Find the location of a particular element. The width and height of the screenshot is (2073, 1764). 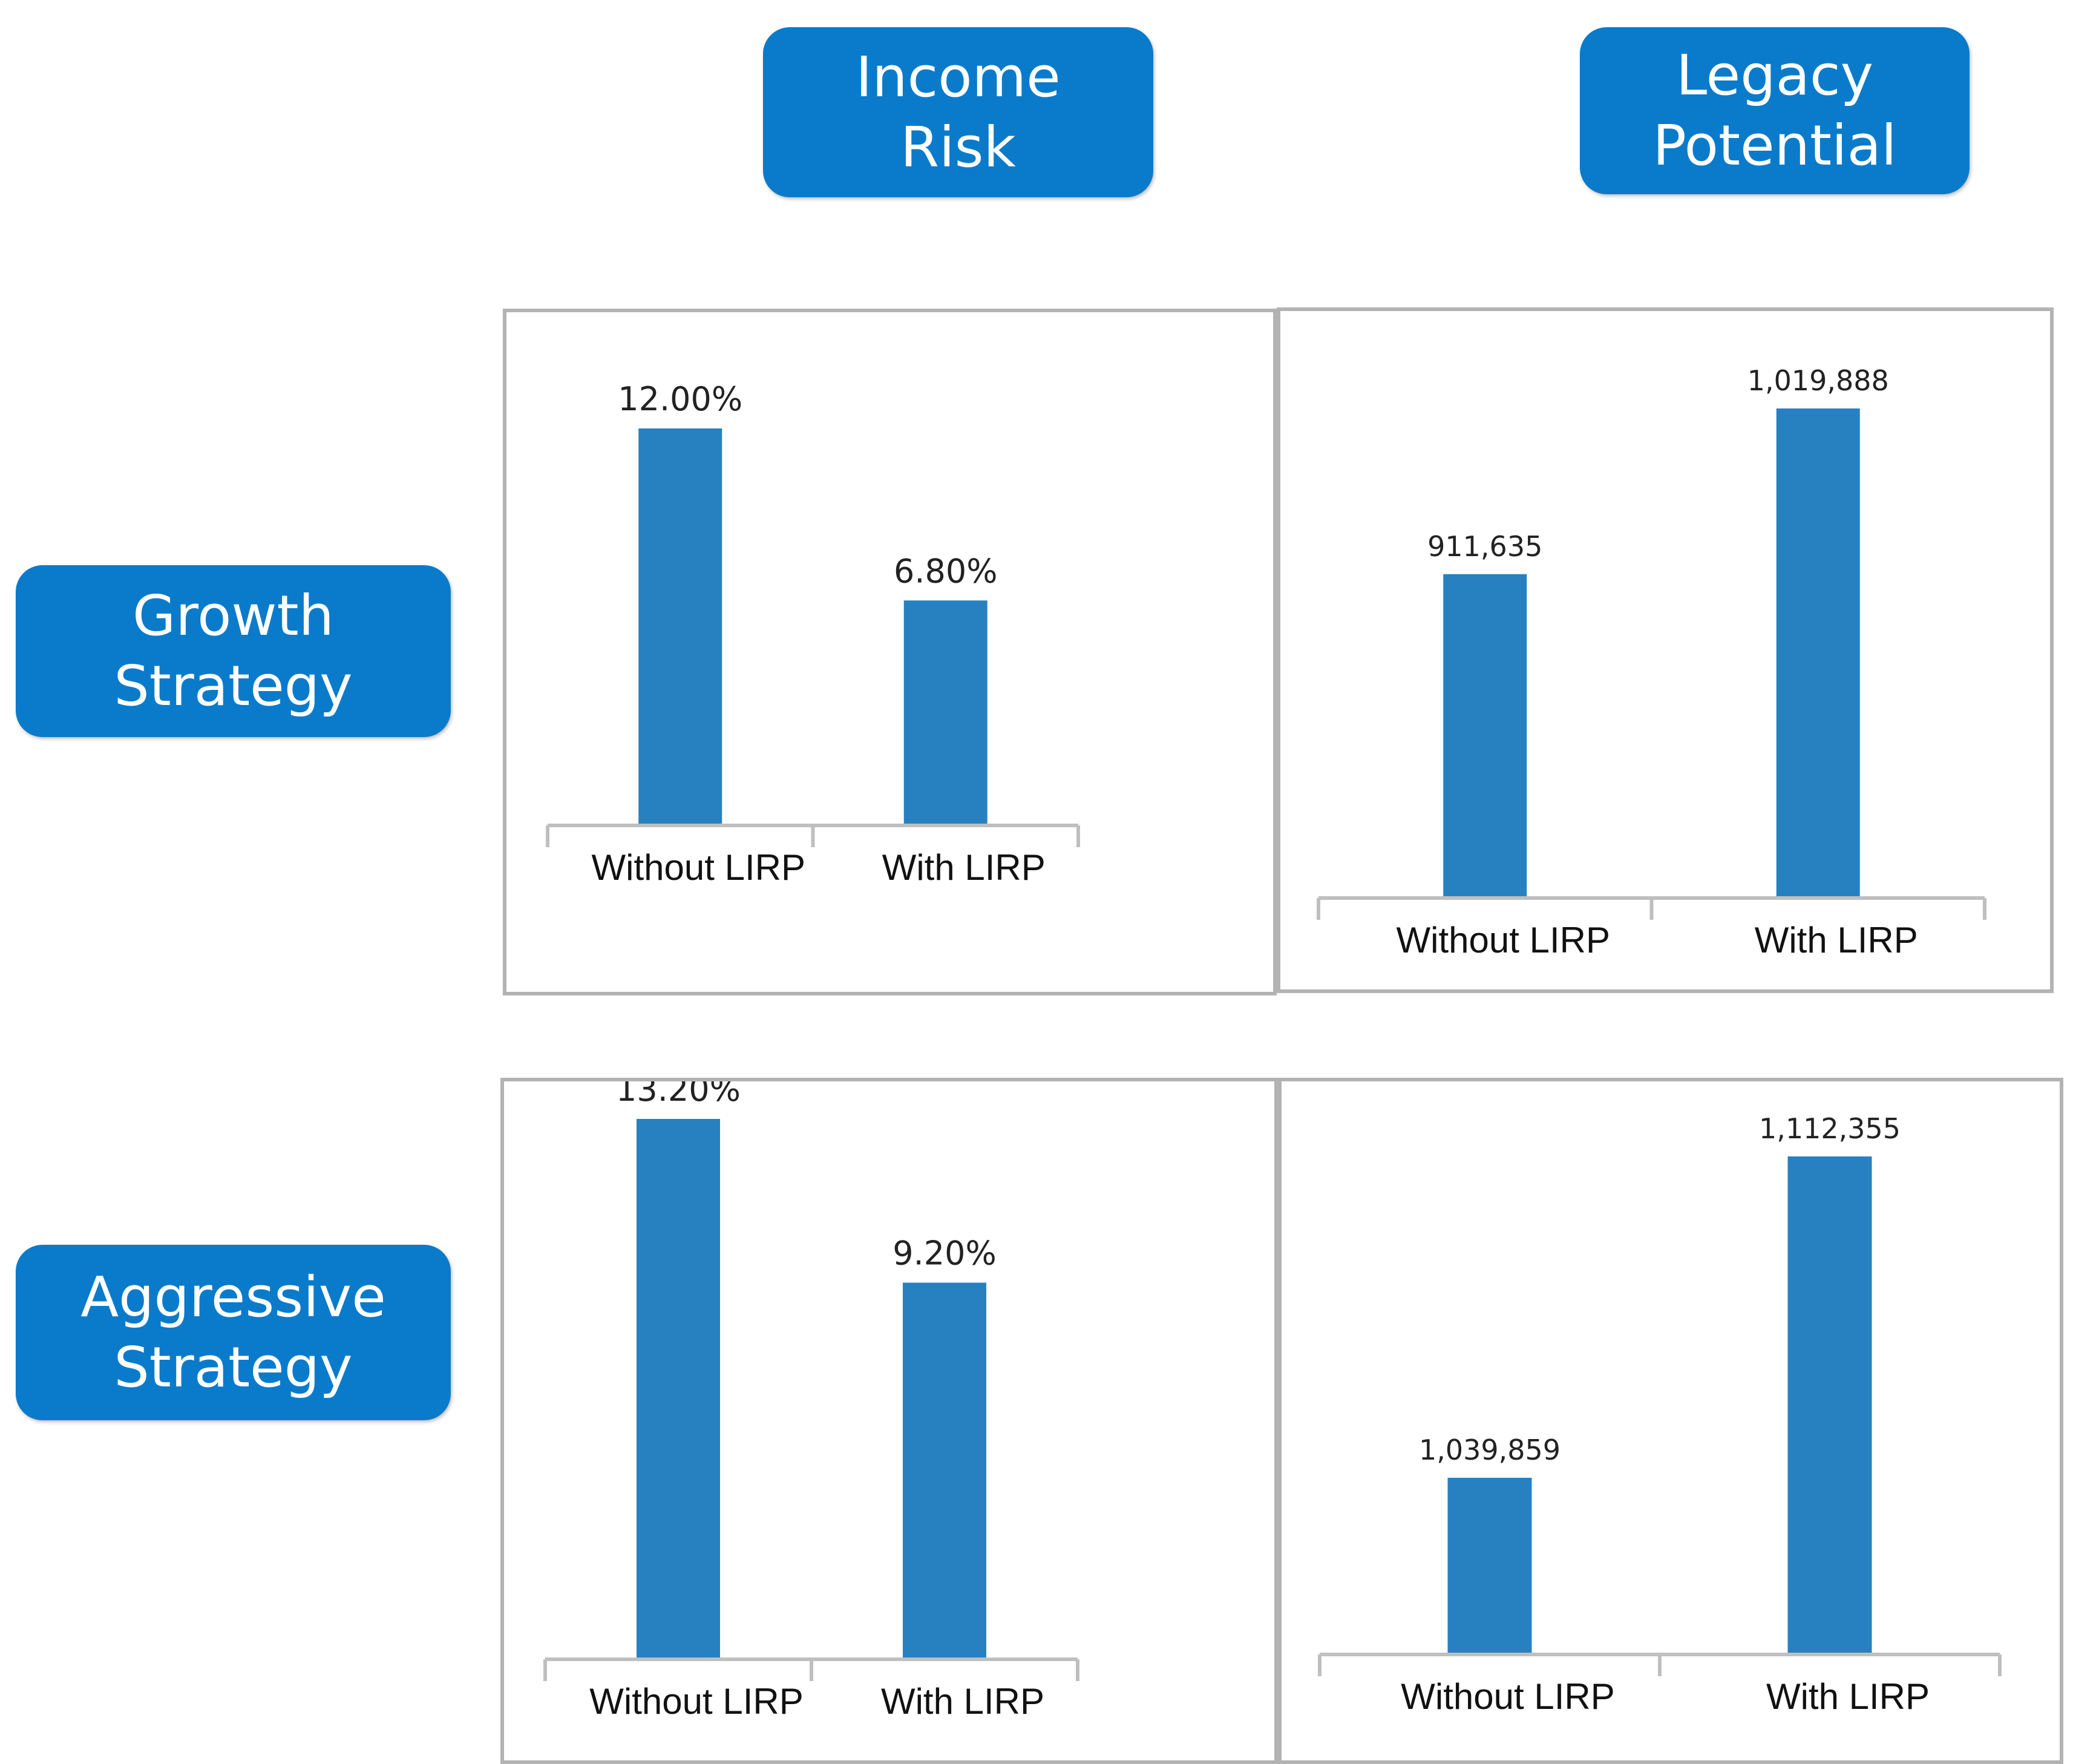

data-label: 6.80% is located at coordinates (946, 571).